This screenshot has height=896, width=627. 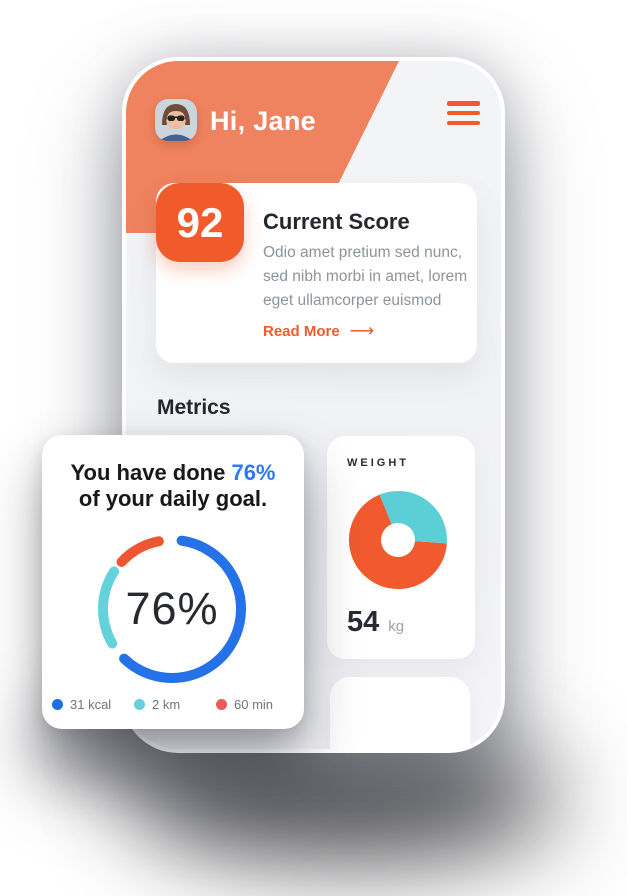 I want to click on daily-goal-ring-segment-calories, so click(x=182, y=609).